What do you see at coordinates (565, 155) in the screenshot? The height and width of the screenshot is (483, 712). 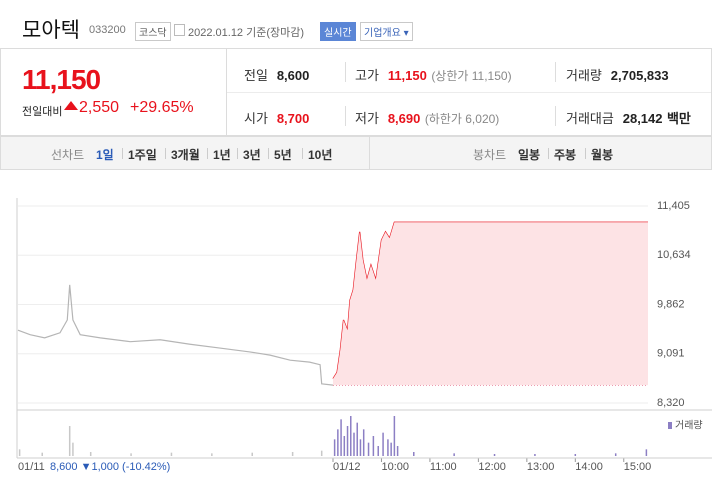 I see `tab: 주봉` at bounding box center [565, 155].